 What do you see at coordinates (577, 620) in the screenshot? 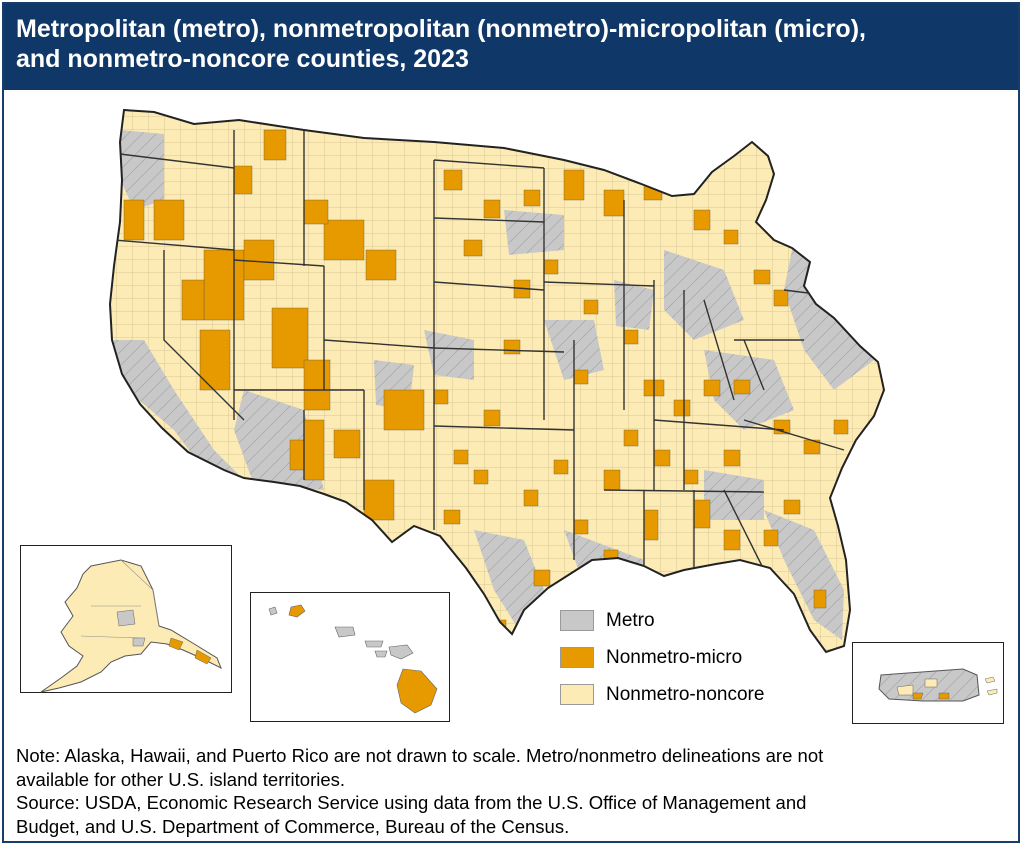
I see `legend-swatch-metro` at bounding box center [577, 620].